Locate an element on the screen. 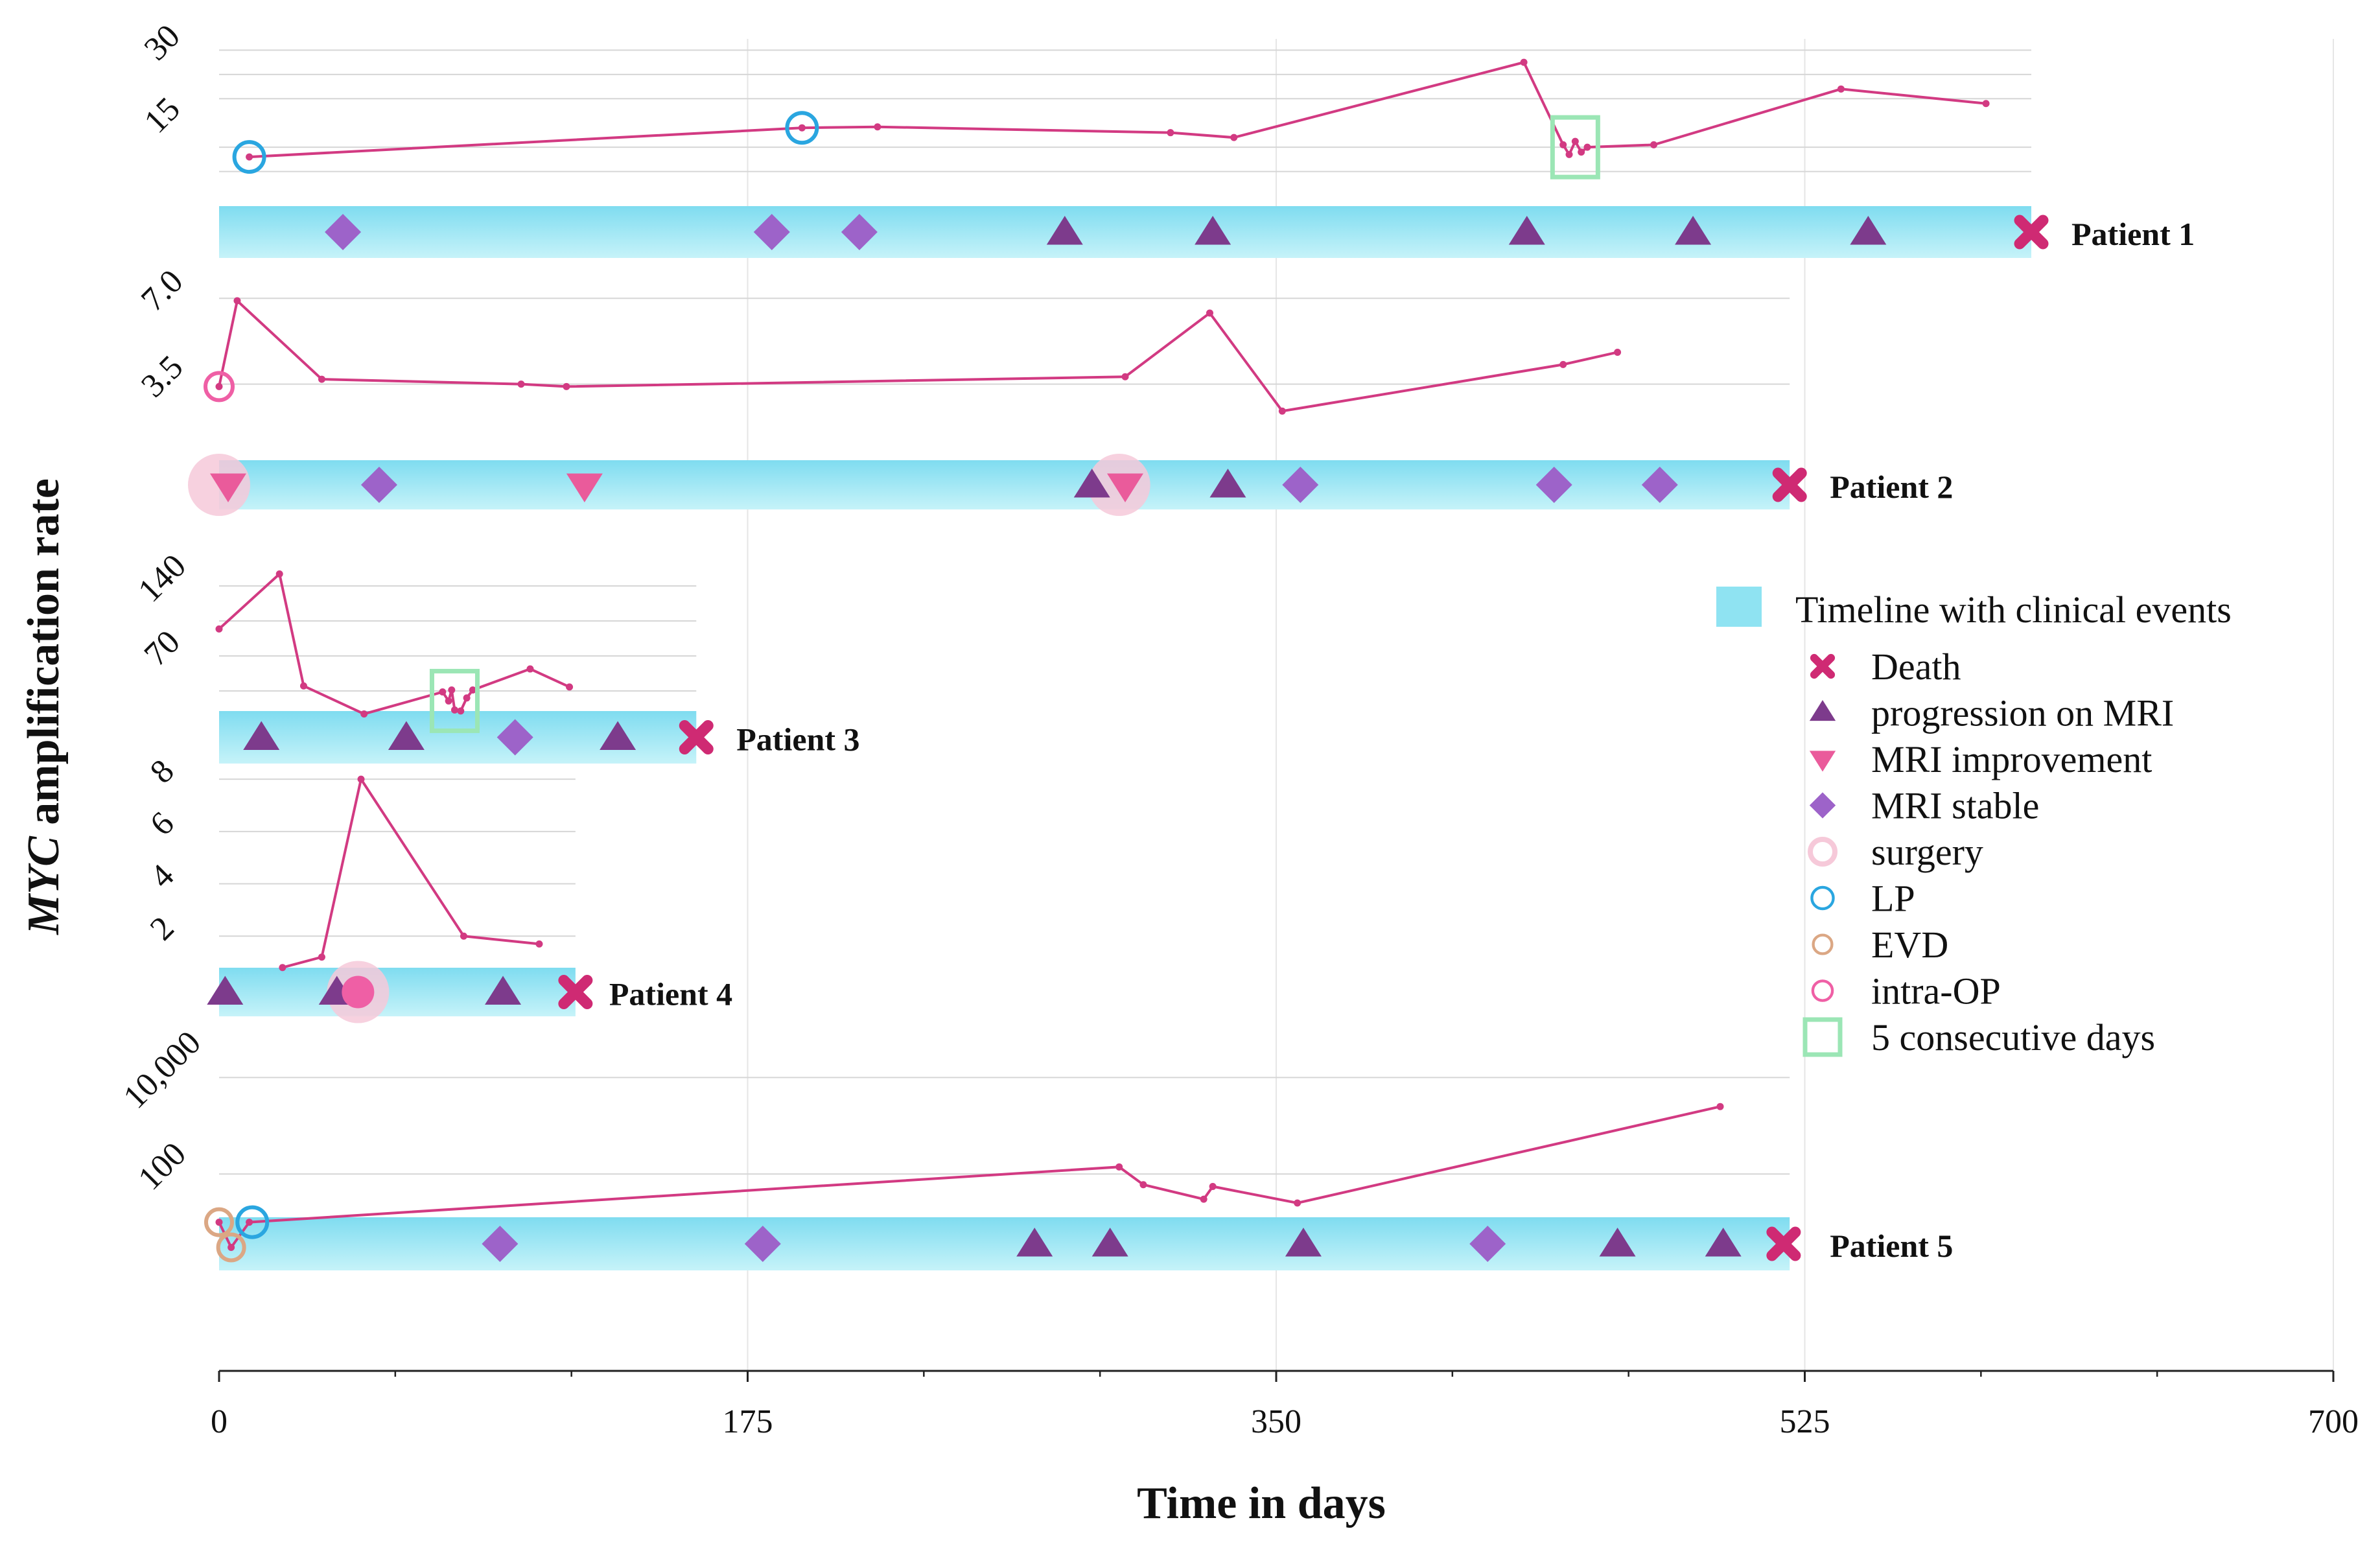 This screenshot has height=1542, width=2380. intraop-dot-icon is located at coordinates (358, 992).